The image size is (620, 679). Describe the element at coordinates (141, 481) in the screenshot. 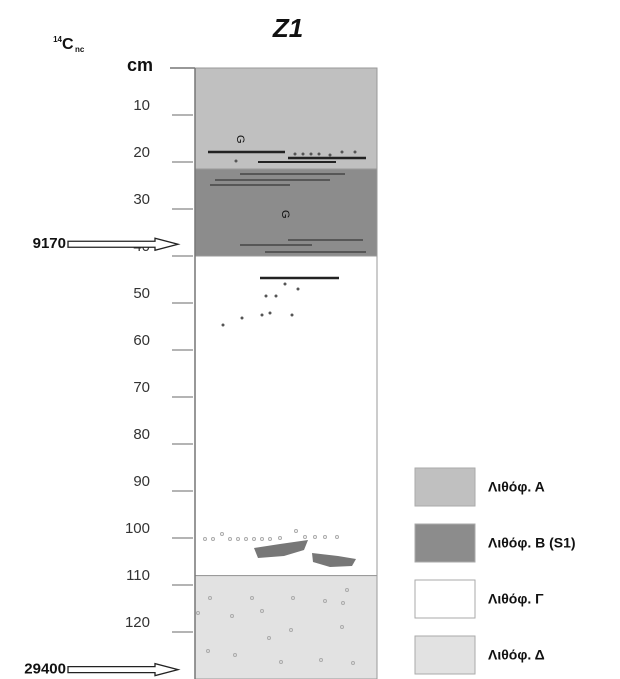

I see `tick-label: 90` at that location.